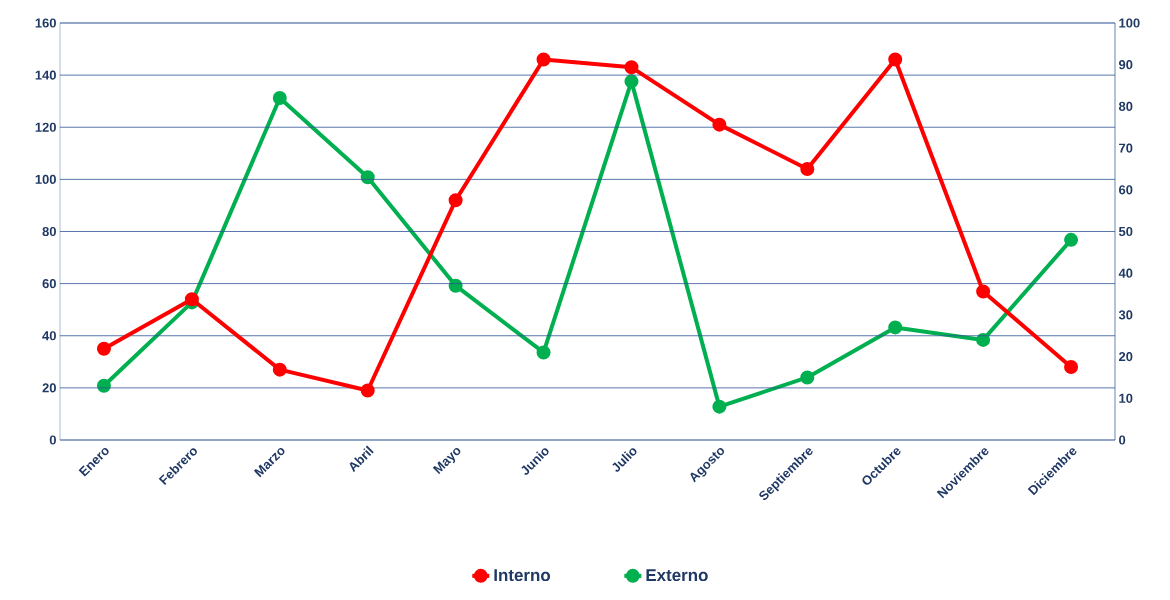  I want to click on y2-tick-label: 60, so click(1126, 190).